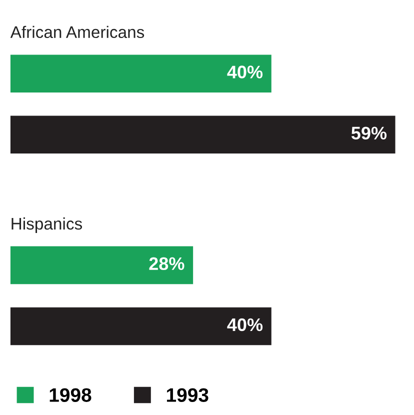 The image size is (414, 415). What do you see at coordinates (71, 395) in the screenshot?
I see `legend-label: 1998` at bounding box center [71, 395].